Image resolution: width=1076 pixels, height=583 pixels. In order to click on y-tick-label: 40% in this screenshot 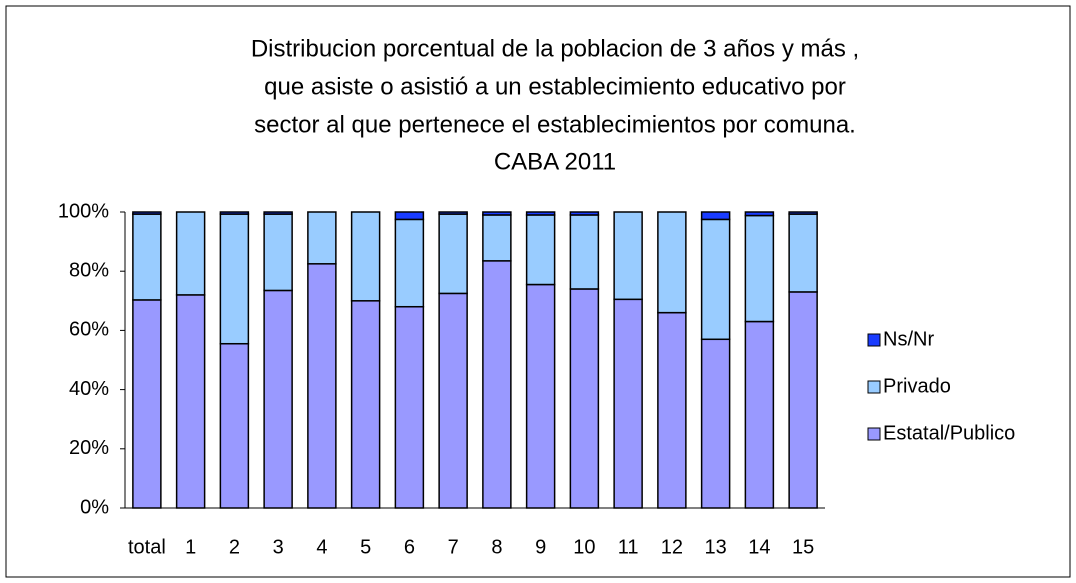, I will do `click(89, 389)`.